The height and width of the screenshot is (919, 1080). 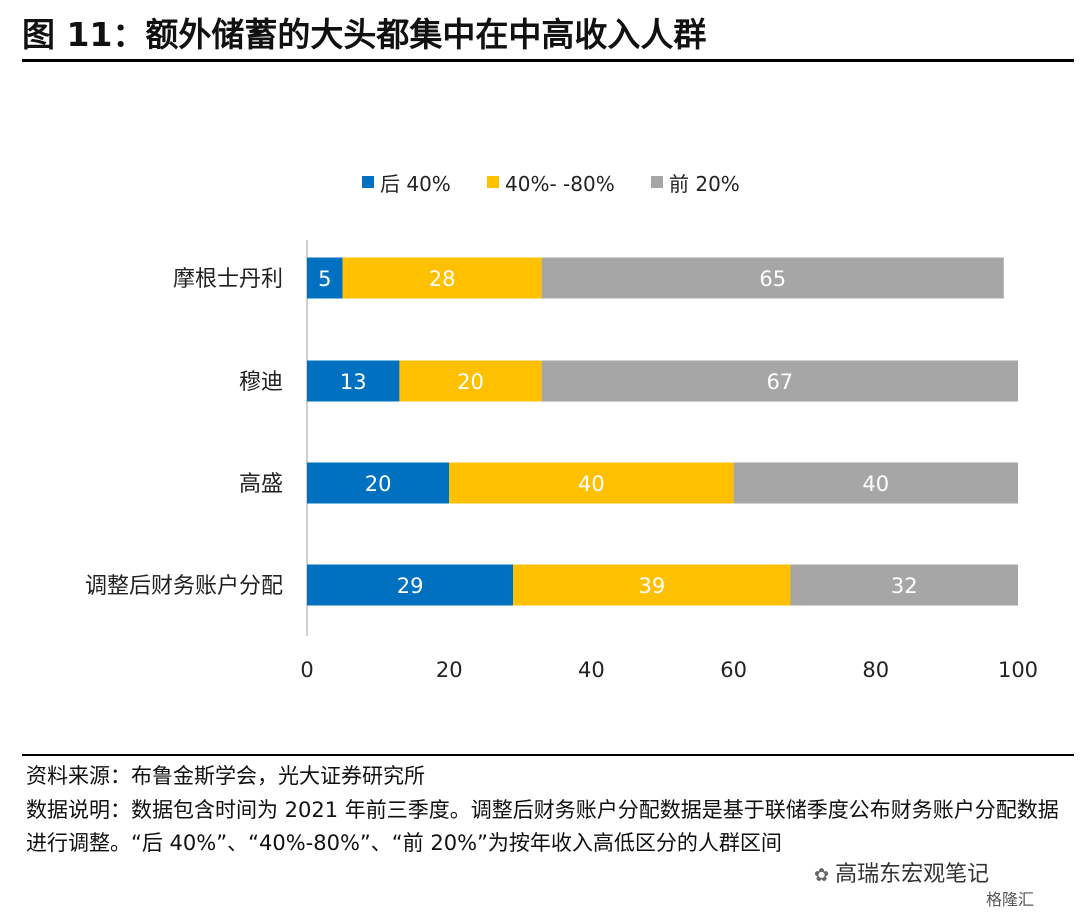 I want to click on category-label: 调整后财务账户分配, so click(x=184, y=586).